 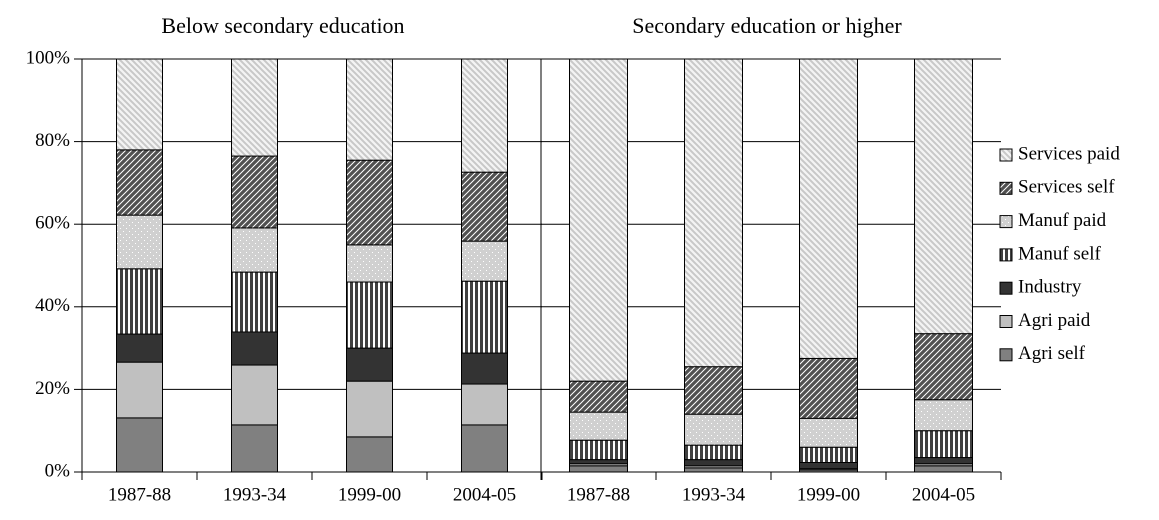 What do you see at coordinates (52, 223) in the screenshot?
I see `y-tick-label: 60%` at bounding box center [52, 223].